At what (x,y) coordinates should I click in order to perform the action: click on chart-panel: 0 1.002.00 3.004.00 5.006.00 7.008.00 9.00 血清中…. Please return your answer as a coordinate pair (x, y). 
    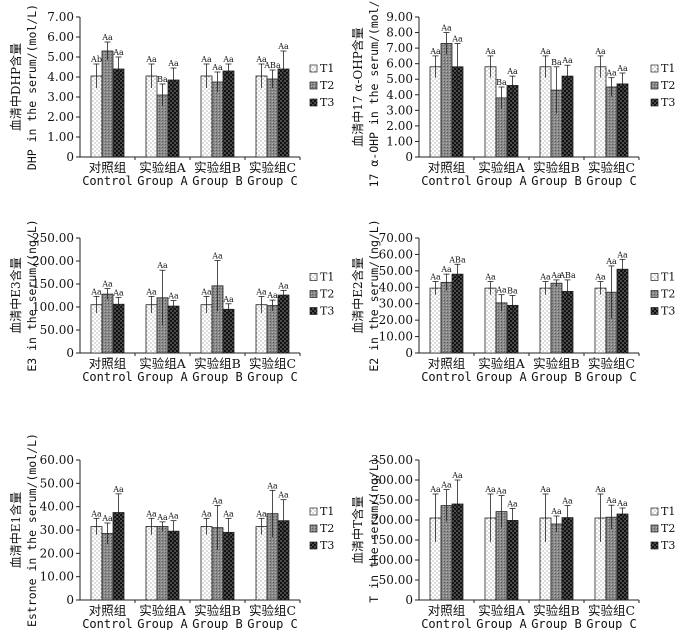
    Looking at the image, I should click on (512, 94).